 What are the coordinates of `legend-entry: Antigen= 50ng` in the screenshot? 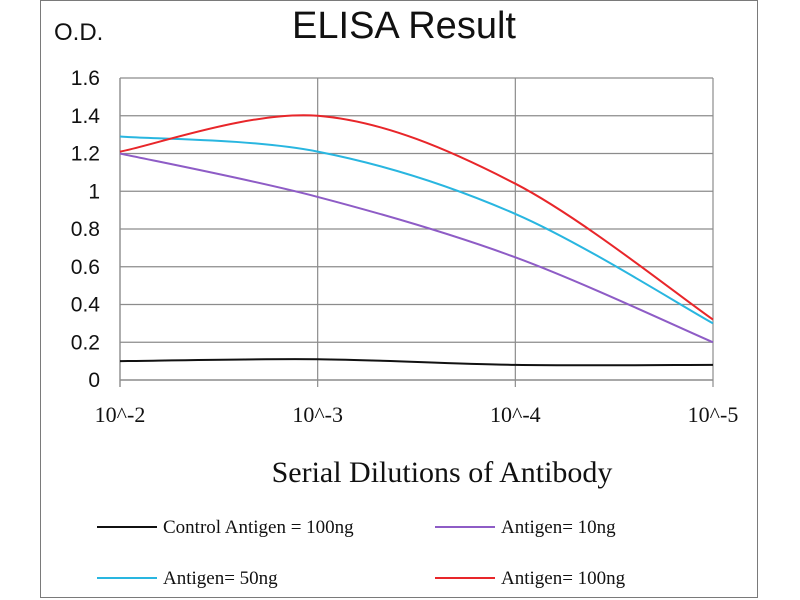 It's located at (220, 578).